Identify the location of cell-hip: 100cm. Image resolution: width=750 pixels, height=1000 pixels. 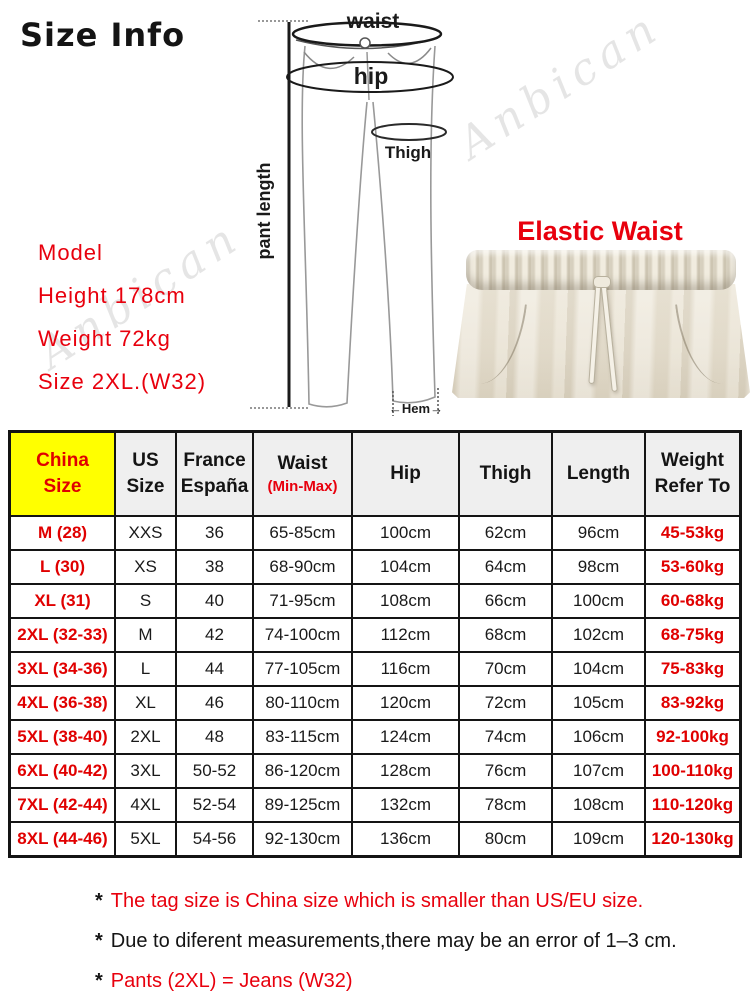
(405, 533).